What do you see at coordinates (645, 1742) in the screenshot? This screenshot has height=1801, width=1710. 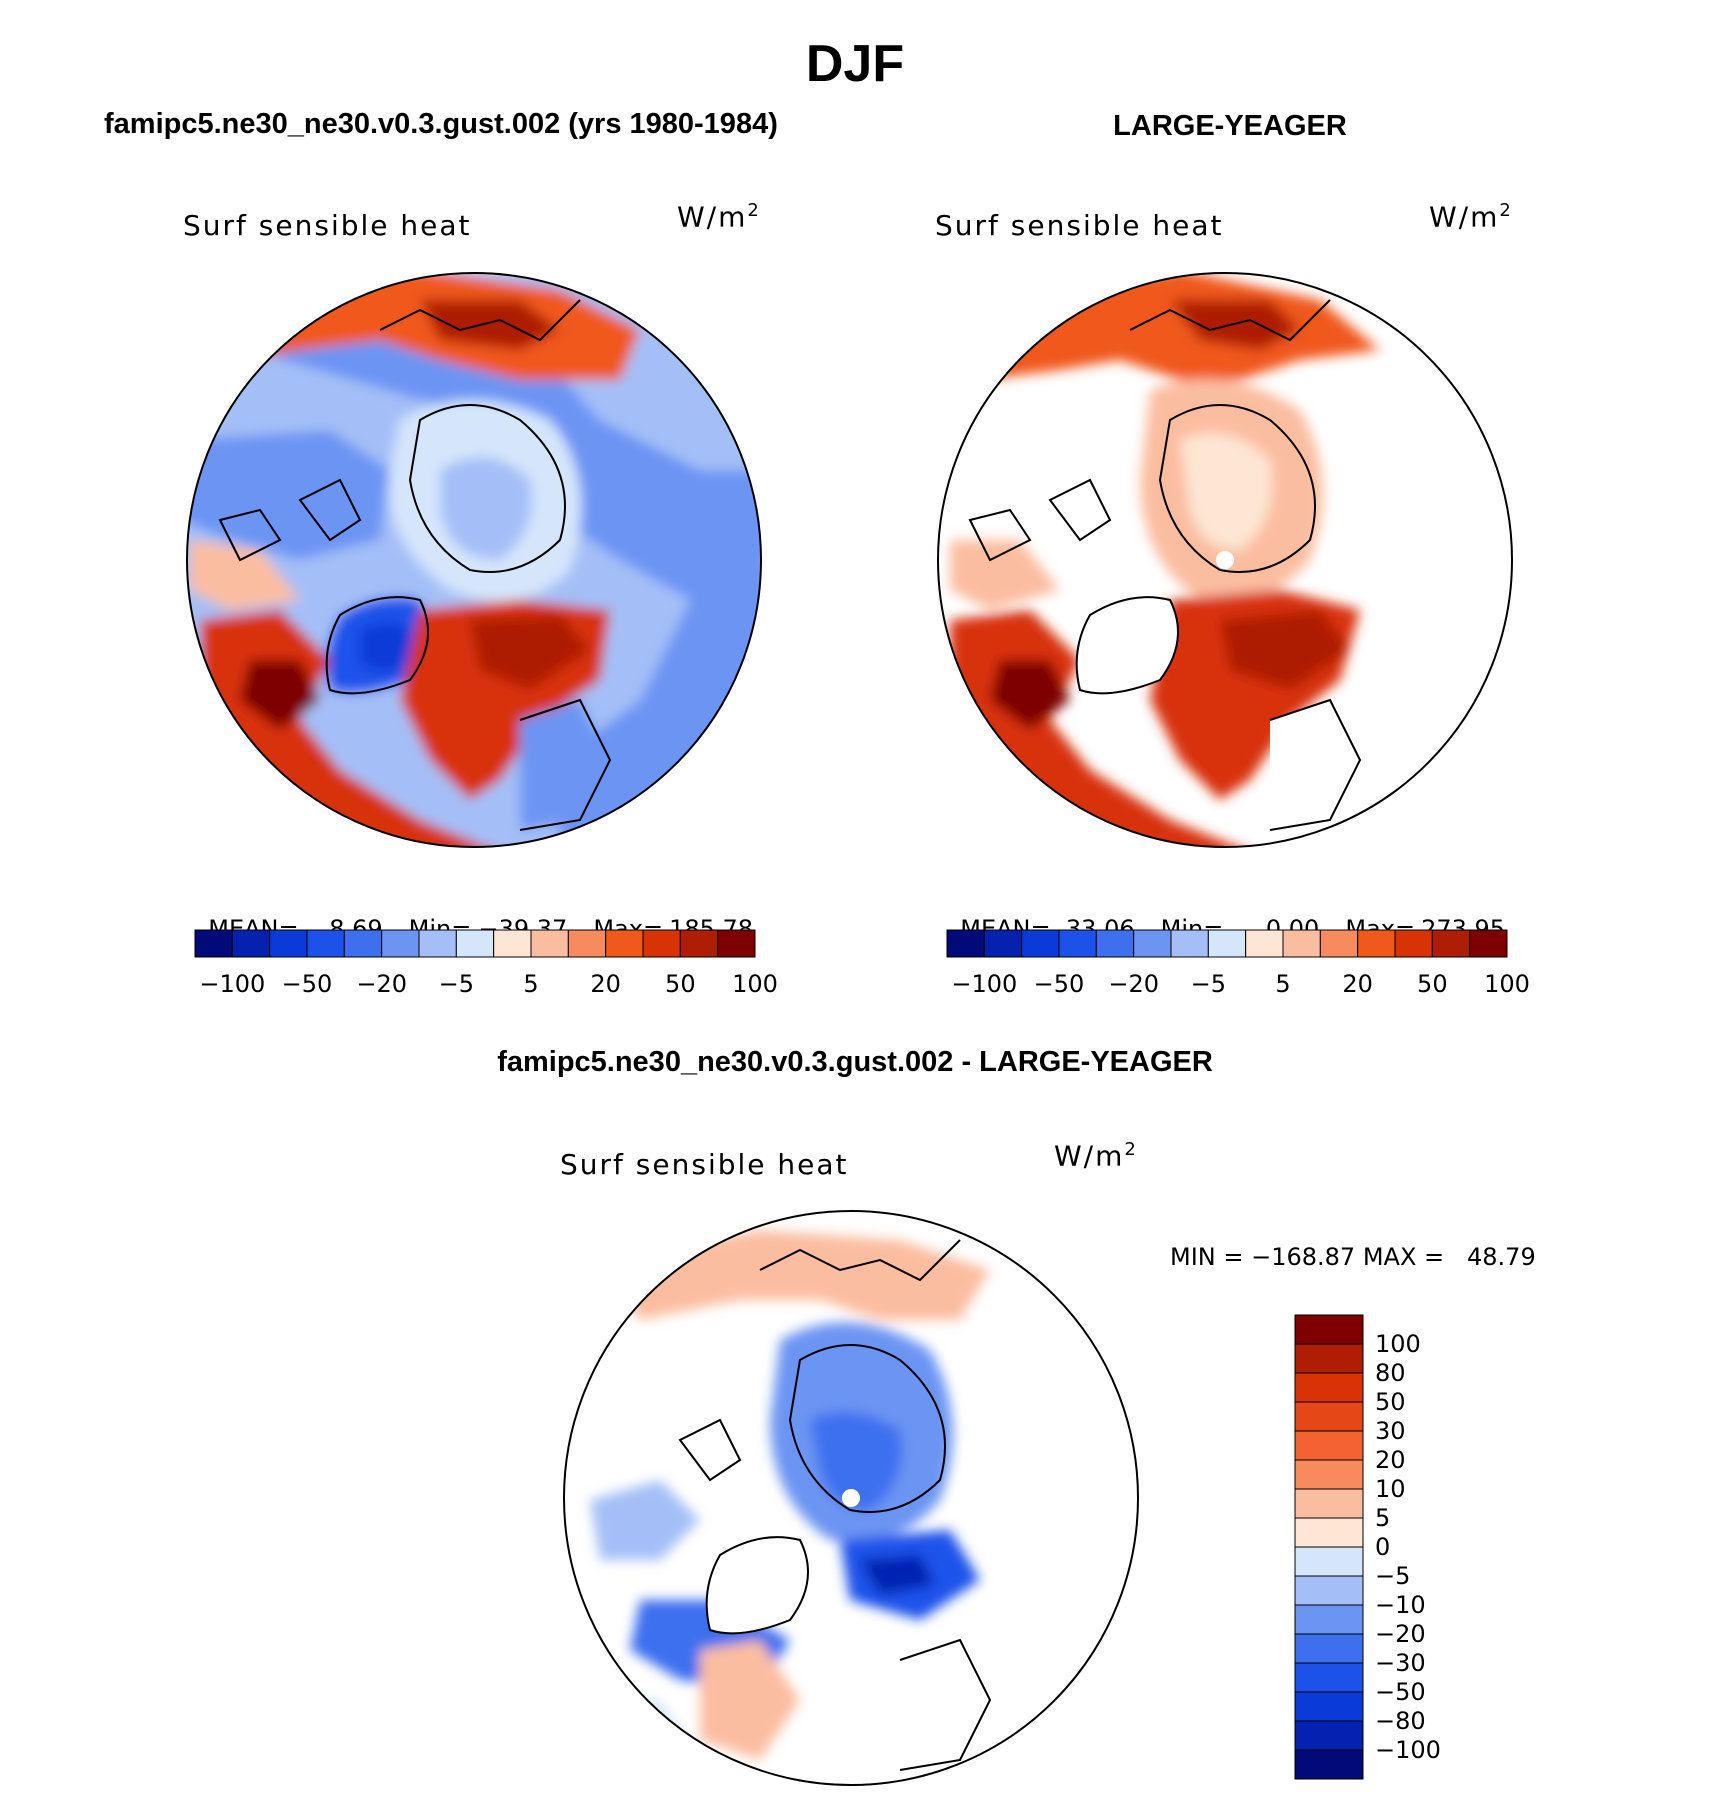 I see `diff-atlantic-mixed` at bounding box center [645, 1742].